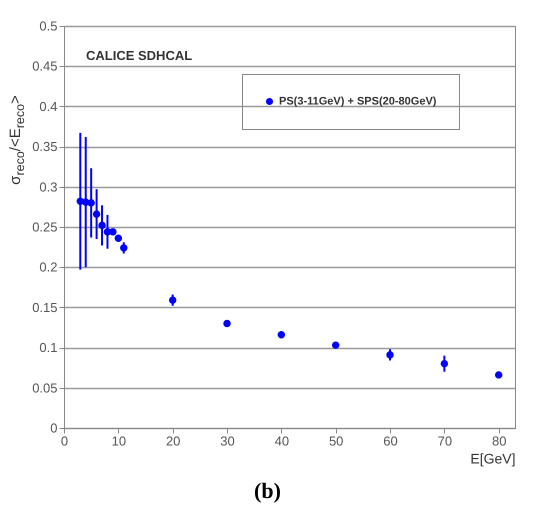 The width and height of the screenshot is (535, 521). I want to click on x-tick-label: 20, so click(173, 441).